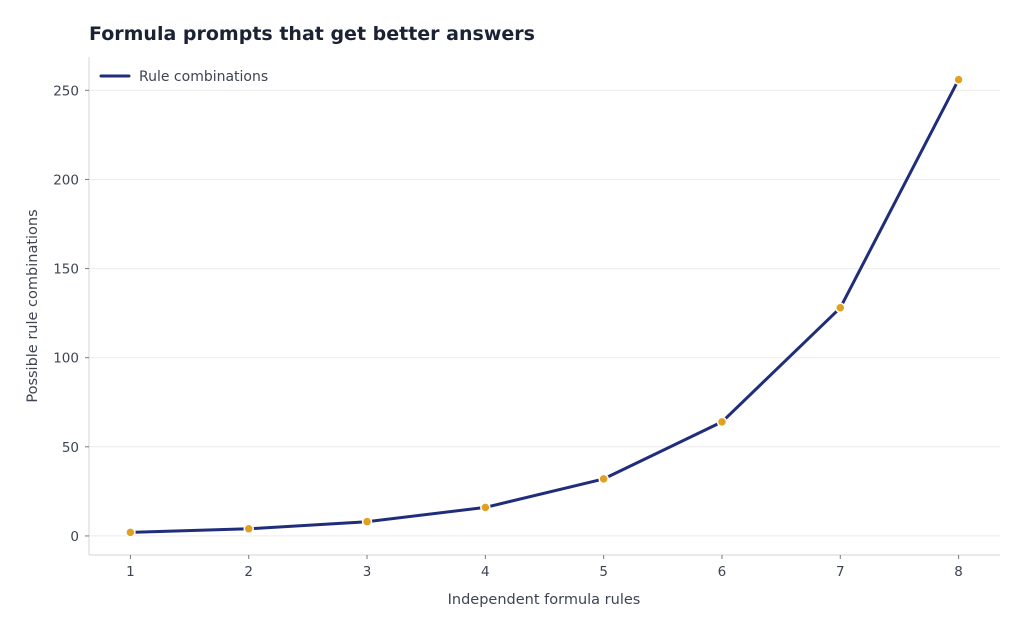 Image resolution: width=1024 pixels, height=631 pixels. Describe the element at coordinates (248, 572) in the screenshot. I see `x-tick-label: 2` at that location.